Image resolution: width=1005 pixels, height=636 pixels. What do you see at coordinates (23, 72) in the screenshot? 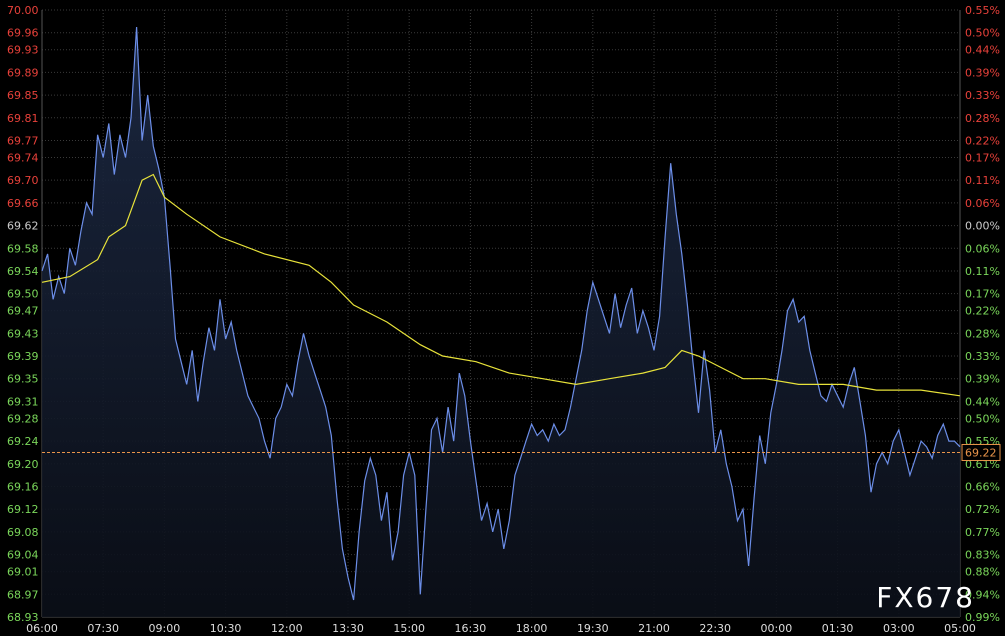
I see `y-tick-label: 69.89` at bounding box center [23, 72].